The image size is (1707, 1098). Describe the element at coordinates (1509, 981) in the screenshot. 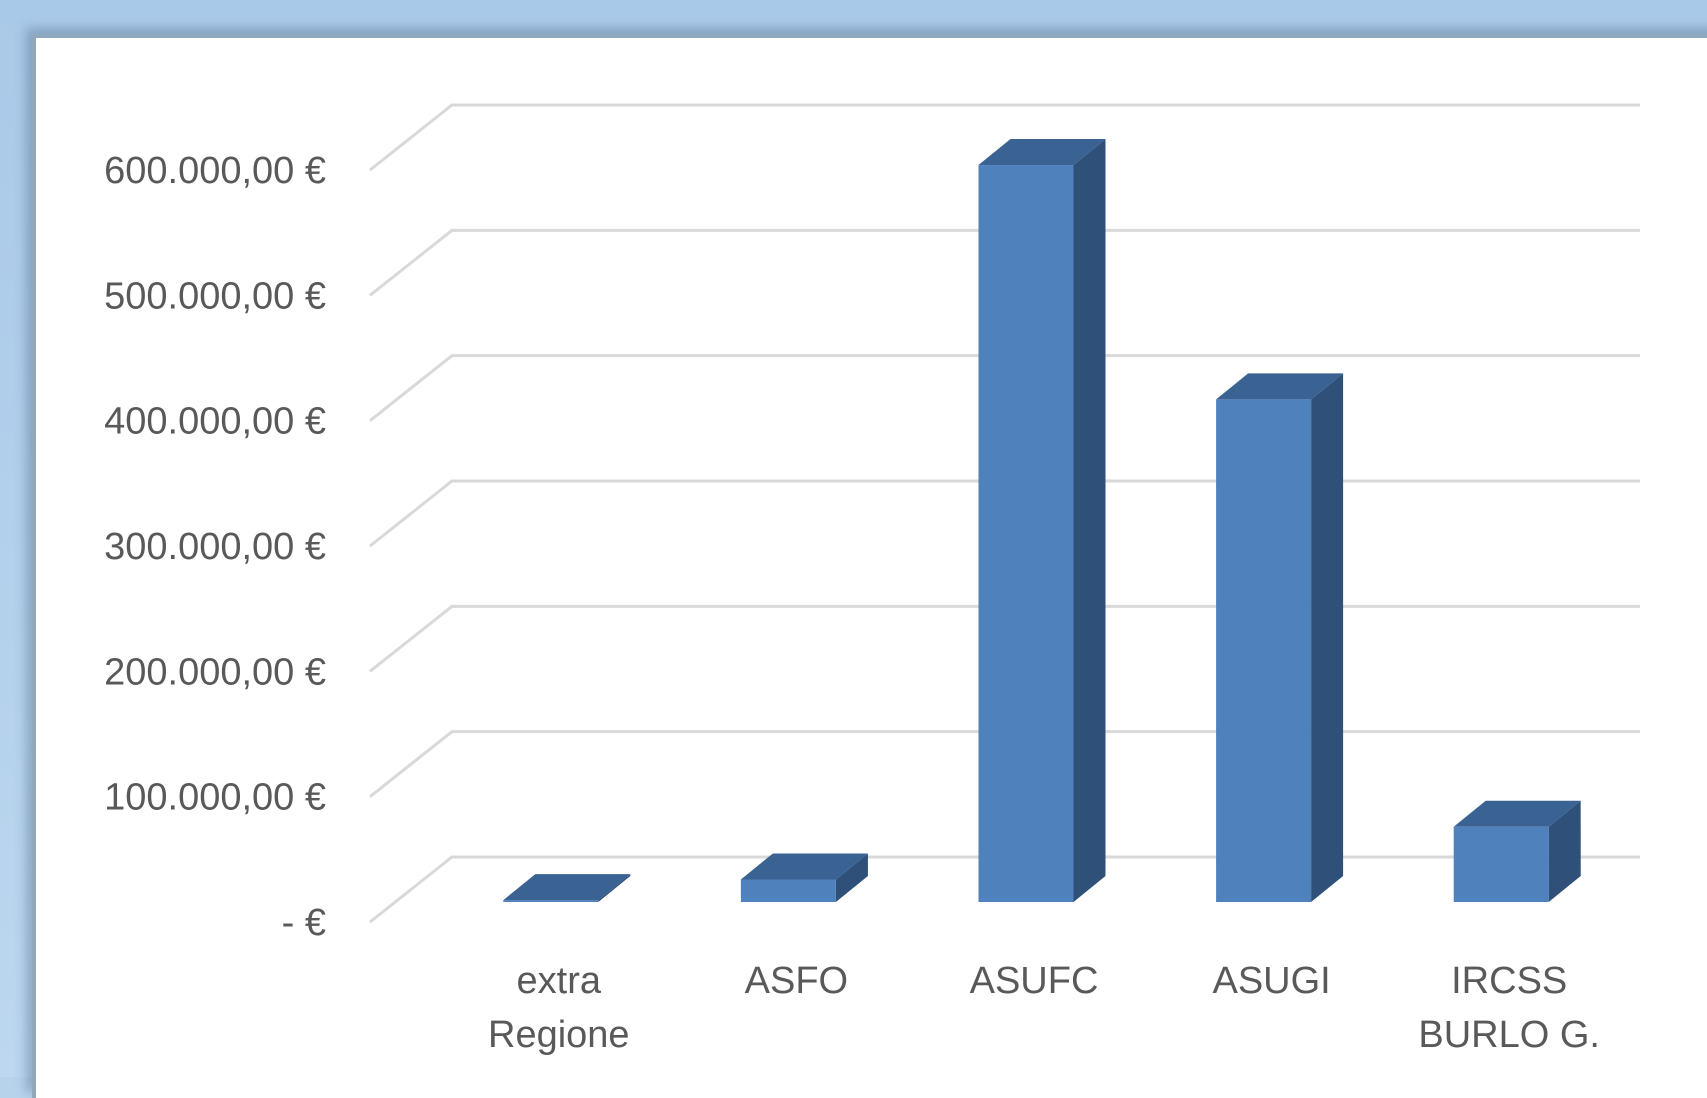

I see `x-tick-label: IRCSS` at that location.